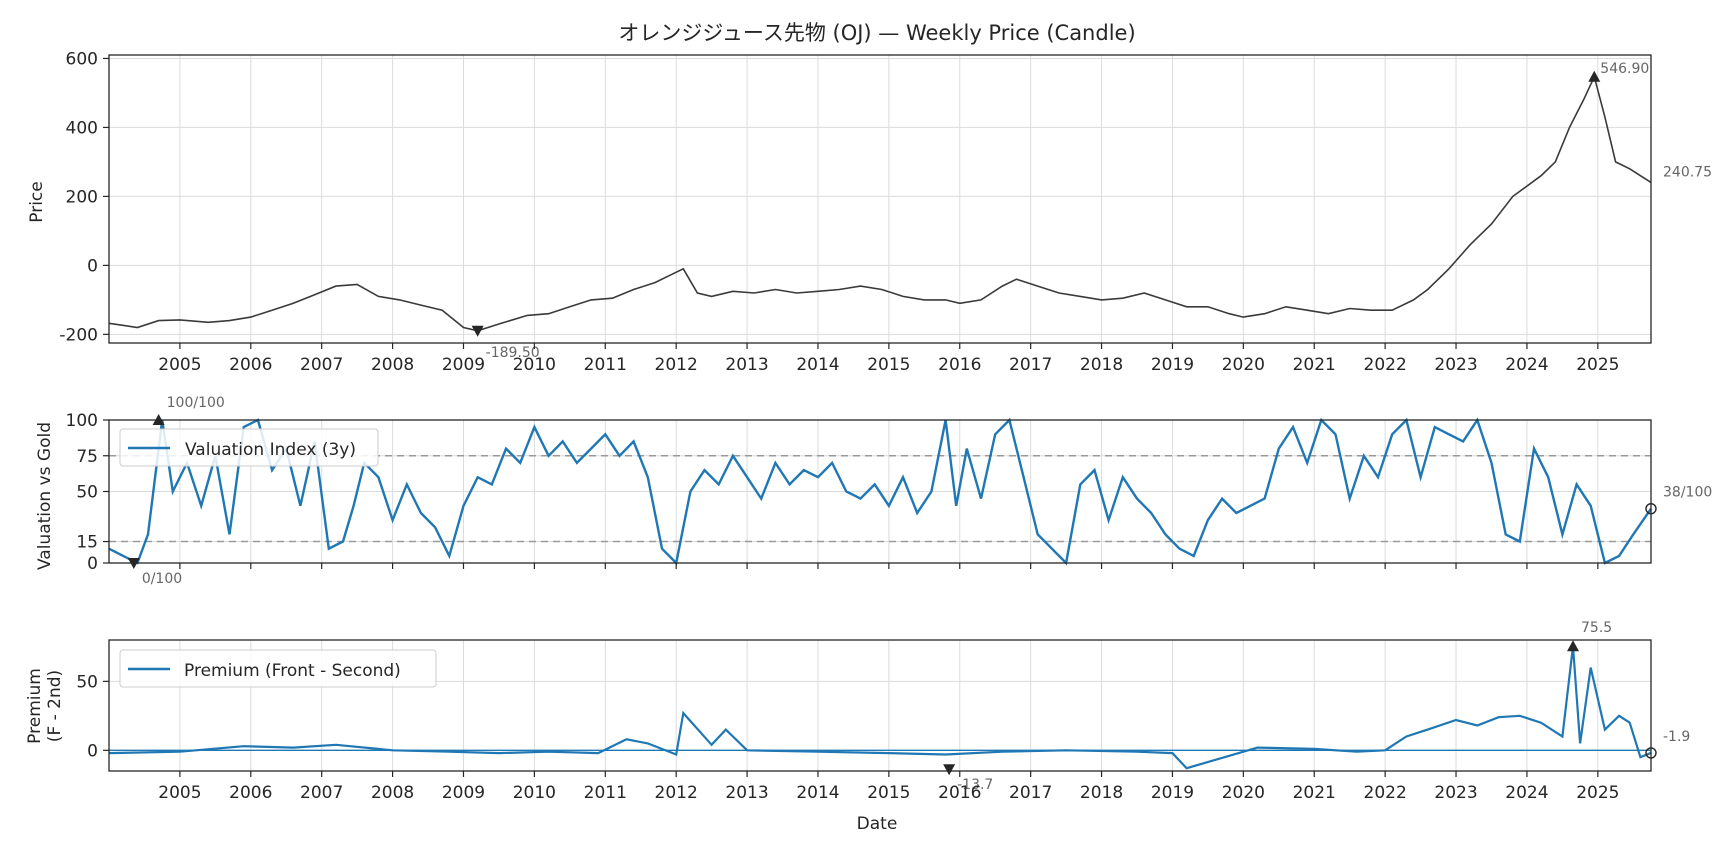  I want to click on premium-legend: Premium (Front - Second), so click(278, 668).